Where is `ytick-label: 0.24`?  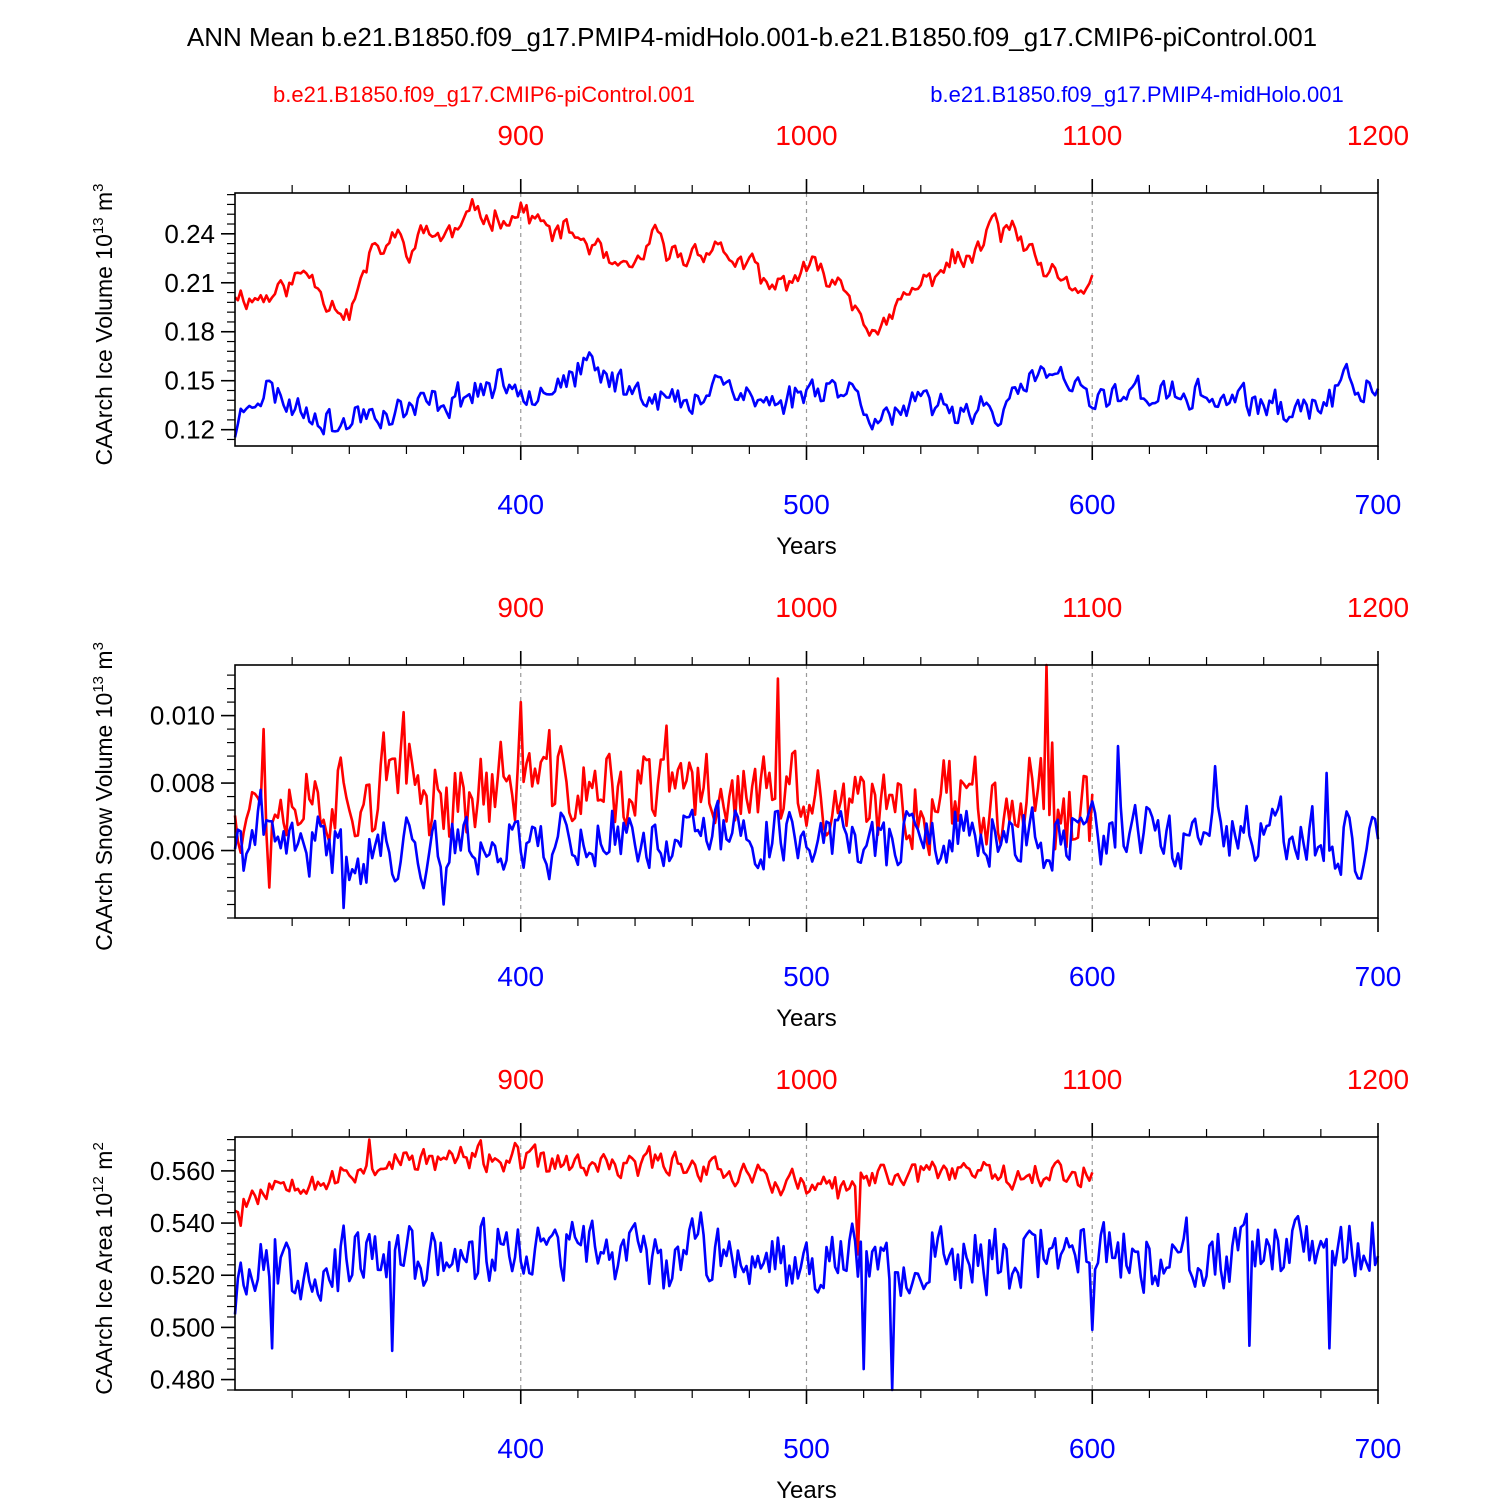 ytick-label: 0.24 is located at coordinates (189, 234).